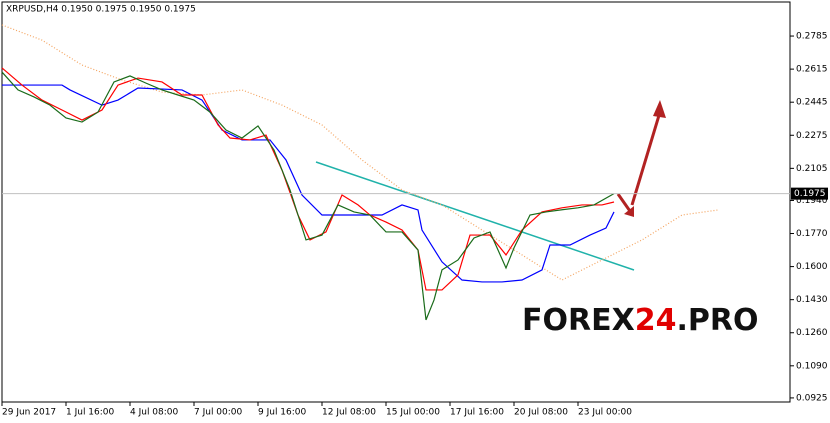 The image size is (830, 423). I want to click on up-arrow, so click(646, 158).